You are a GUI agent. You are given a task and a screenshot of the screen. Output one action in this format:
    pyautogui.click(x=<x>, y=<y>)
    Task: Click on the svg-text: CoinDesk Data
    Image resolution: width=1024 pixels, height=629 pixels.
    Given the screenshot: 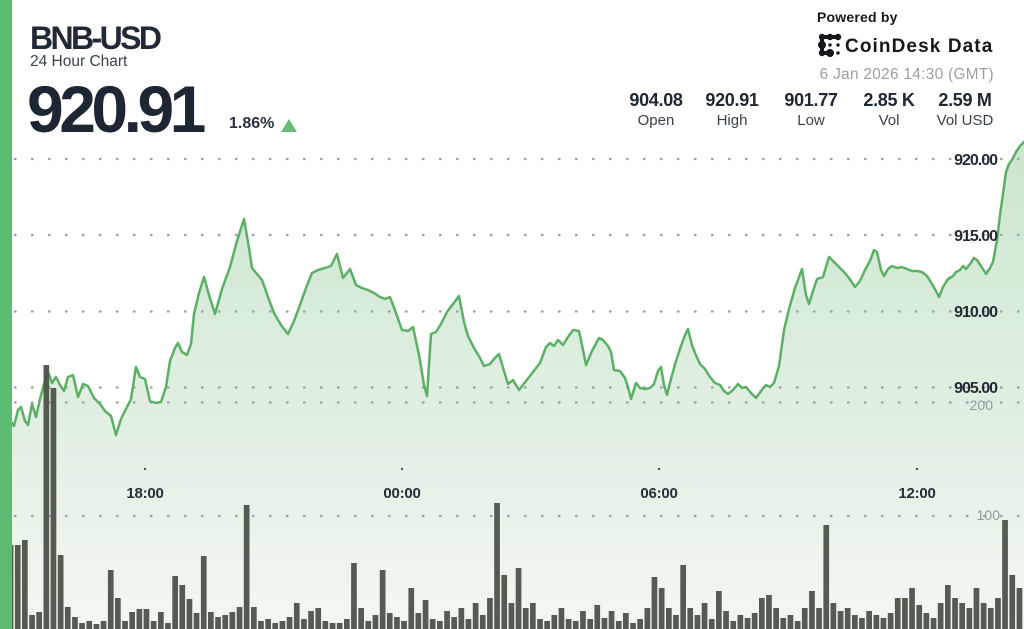 What is the action you would take?
    pyautogui.click(x=919, y=46)
    